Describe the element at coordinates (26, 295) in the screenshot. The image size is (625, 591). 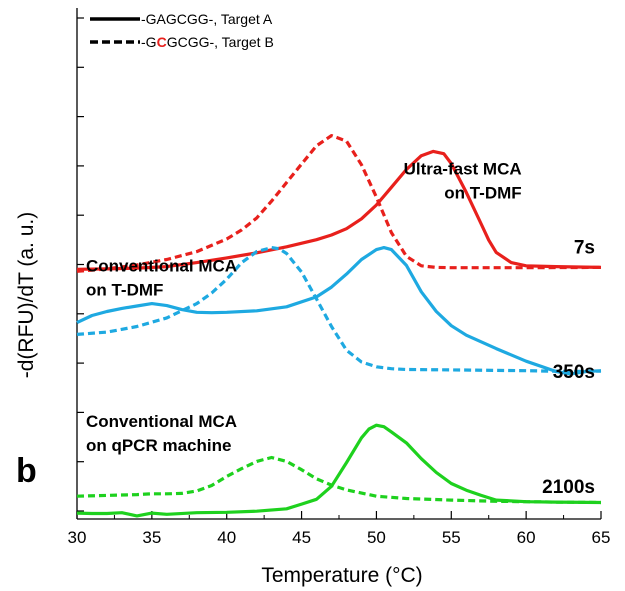
I see `y-axis-title: -d(RFU)/dT (a. u.)` at that location.